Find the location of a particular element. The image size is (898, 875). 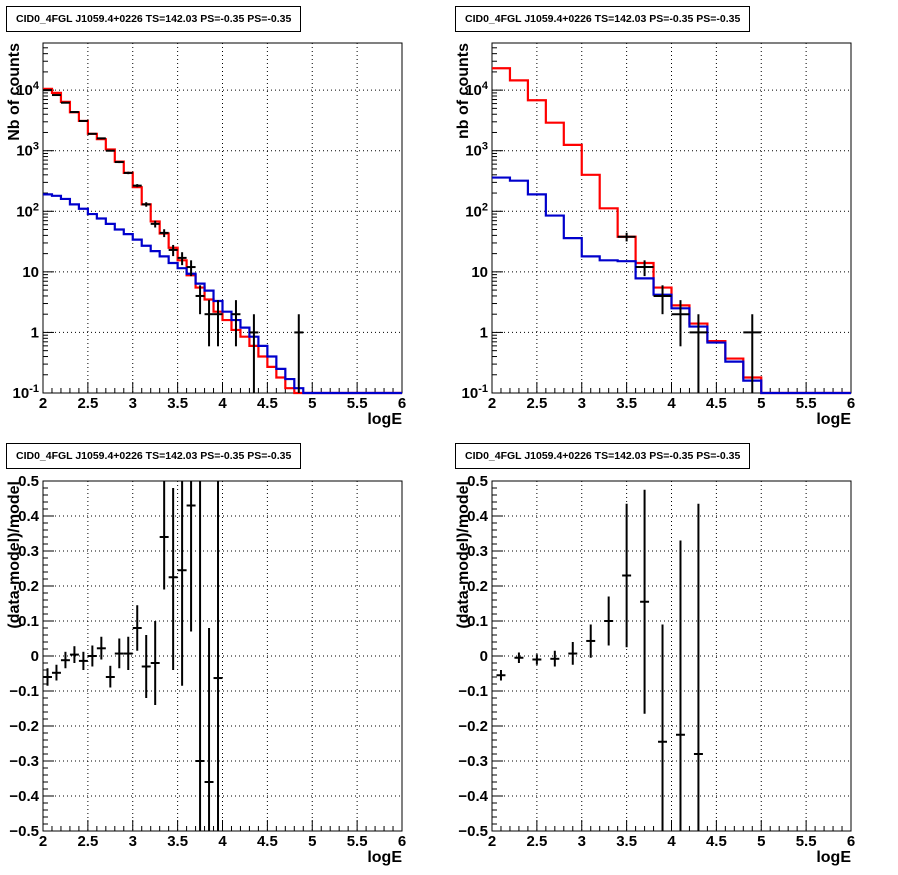

y-tick-label: 0.1 is located at coordinates (477, 621).